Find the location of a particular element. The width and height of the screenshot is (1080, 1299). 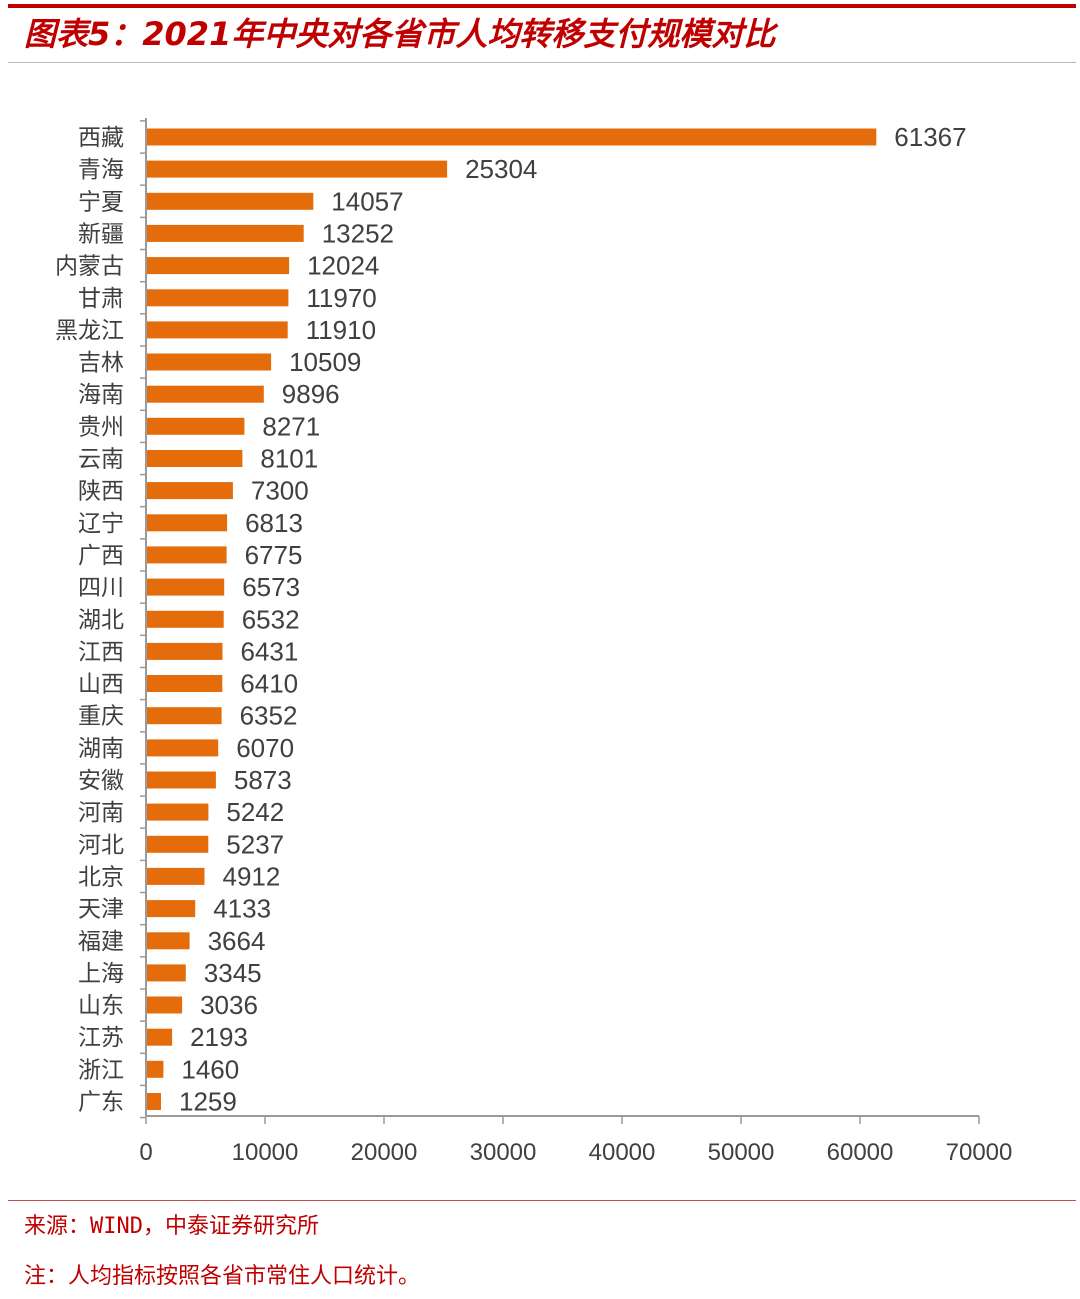

bar-青海 is located at coordinates (297, 169).